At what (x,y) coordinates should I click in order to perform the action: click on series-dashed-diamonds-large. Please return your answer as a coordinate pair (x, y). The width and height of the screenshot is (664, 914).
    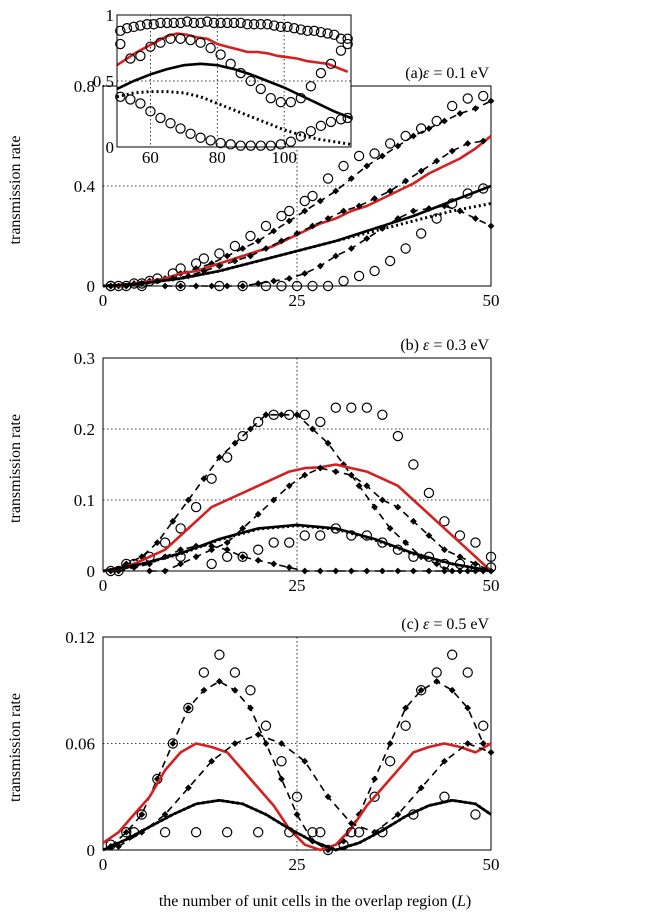
    Looking at the image, I should click on (297, 493).